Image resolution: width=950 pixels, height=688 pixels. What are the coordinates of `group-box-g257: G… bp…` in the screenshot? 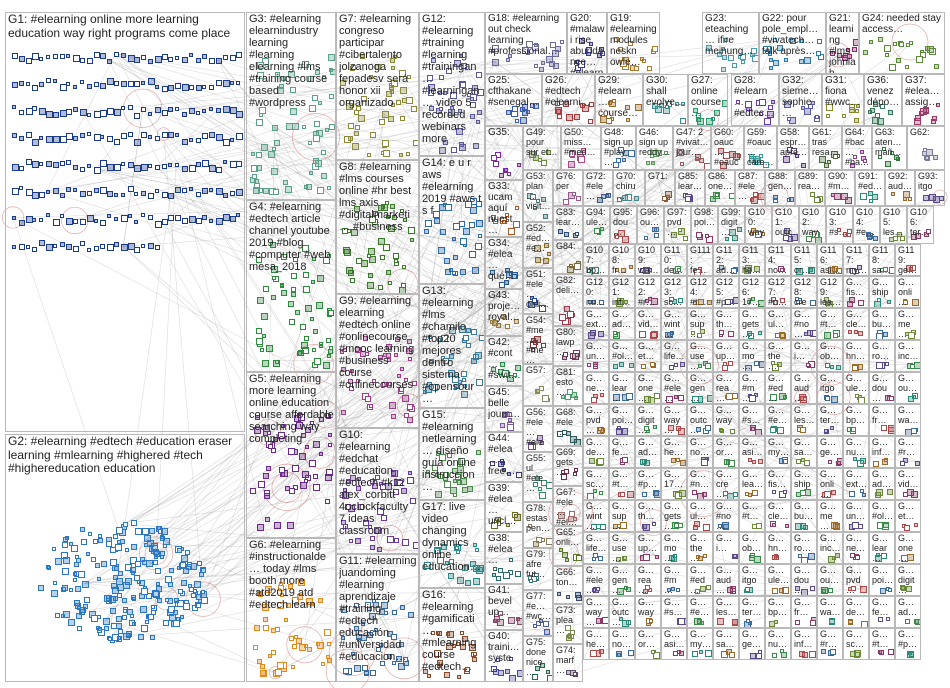 It's located at (778, 612).